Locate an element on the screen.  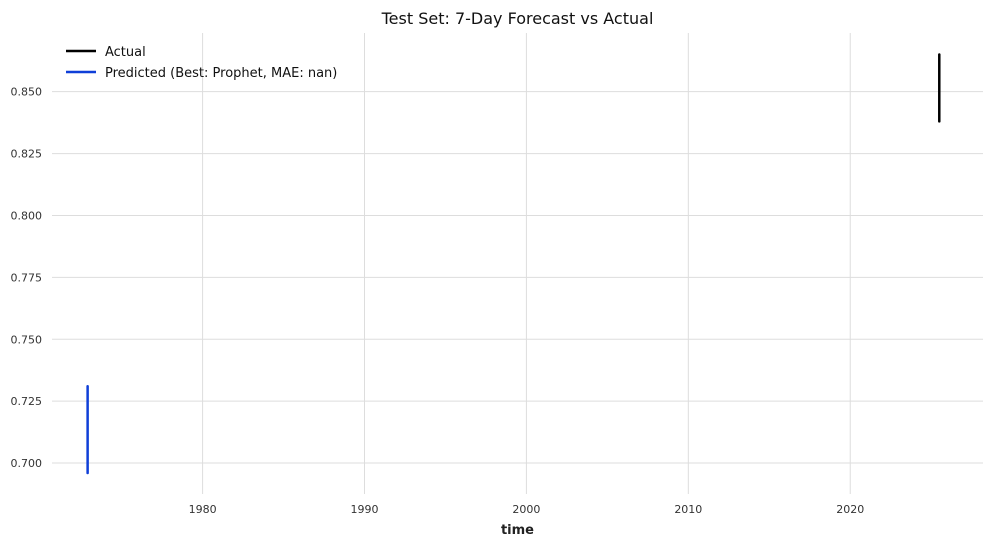
y-tick-labels: 0.700 0.725 0.750 0.775 0.800 0.825 0.850 is located at coordinates (27, 278).